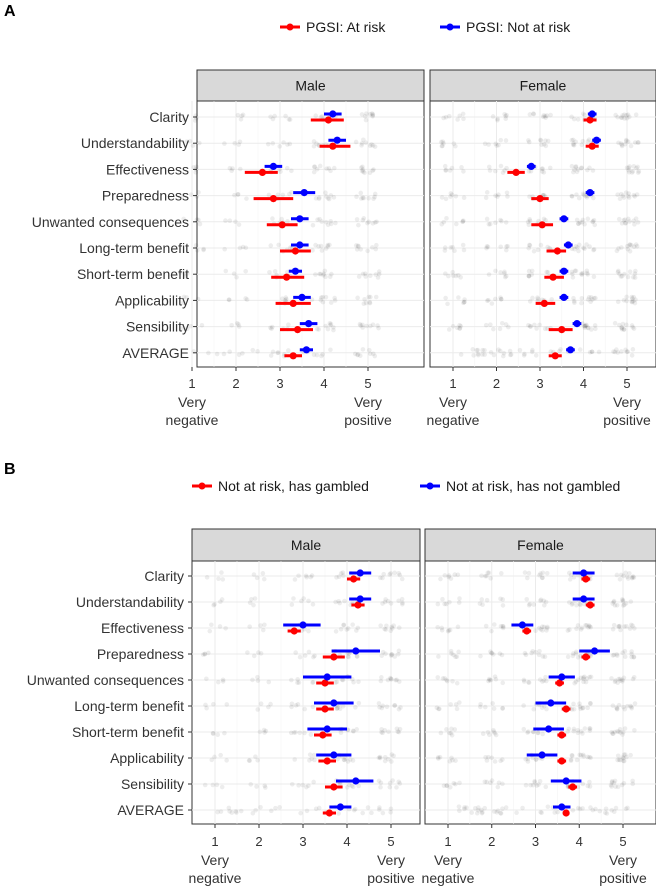  What do you see at coordinates (539, 383) in the screenshot?
I see `x-tick-label: 3` at bounding box center [539, 383].